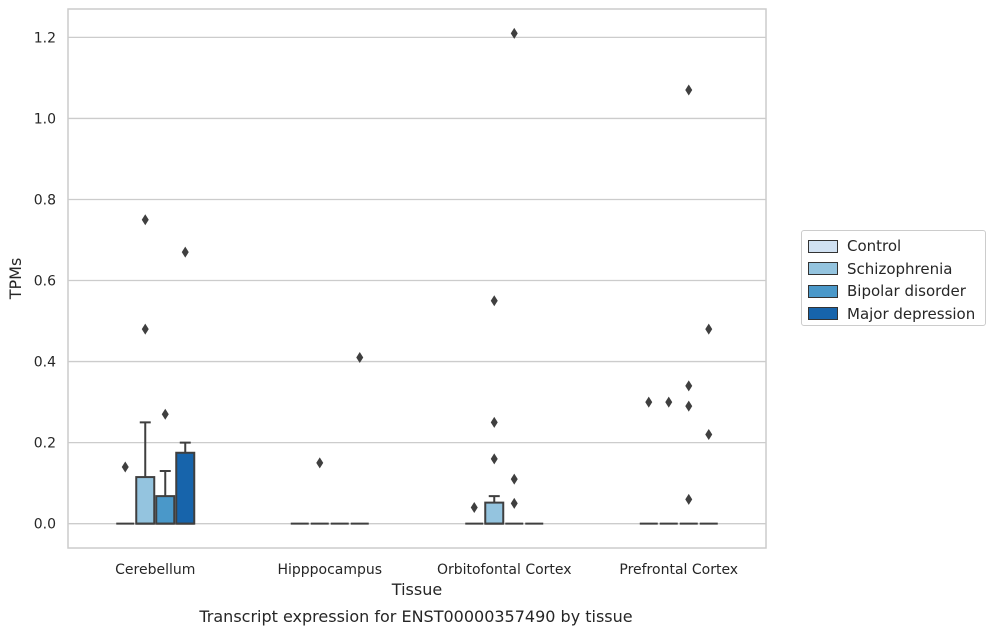 The image size is (997, 634). What do you see at coordinates (514, 276) in the screenshot?
I see `box-orbitofontal-cortex-bipolar-disorder` at bounding box center [514, 276].